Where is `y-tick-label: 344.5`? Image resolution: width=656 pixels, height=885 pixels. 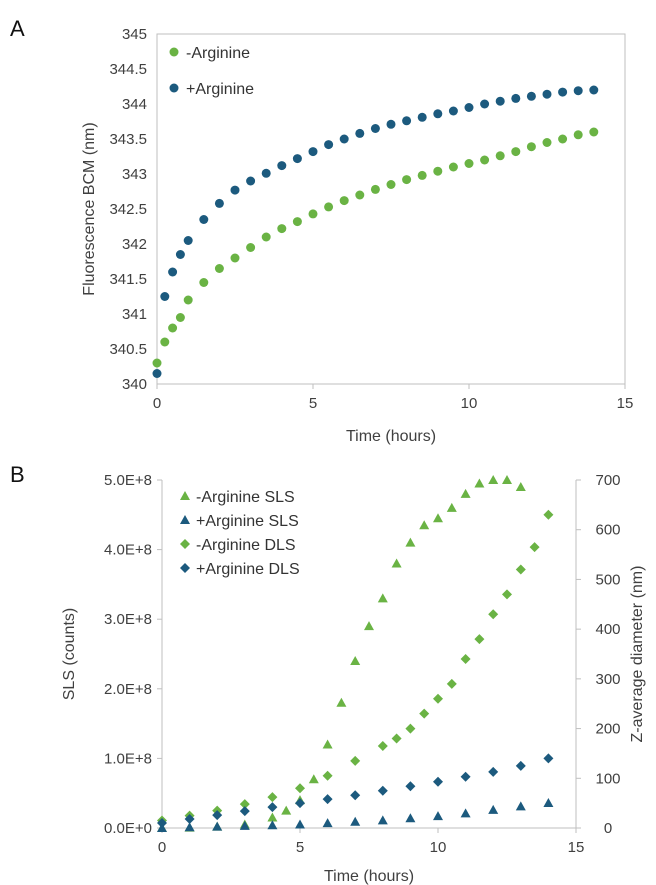
y-tick-label: 344.5 is located at coordinates (128, 69).